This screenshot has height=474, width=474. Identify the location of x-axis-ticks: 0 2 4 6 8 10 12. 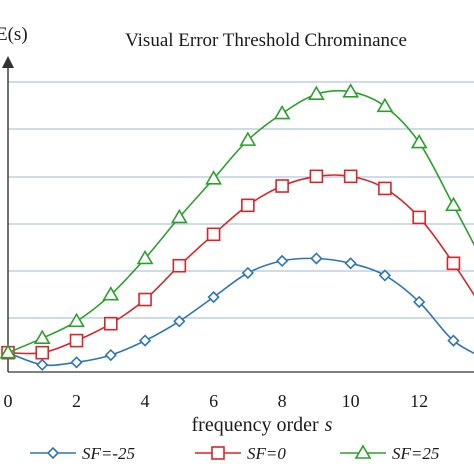
(216, 401).